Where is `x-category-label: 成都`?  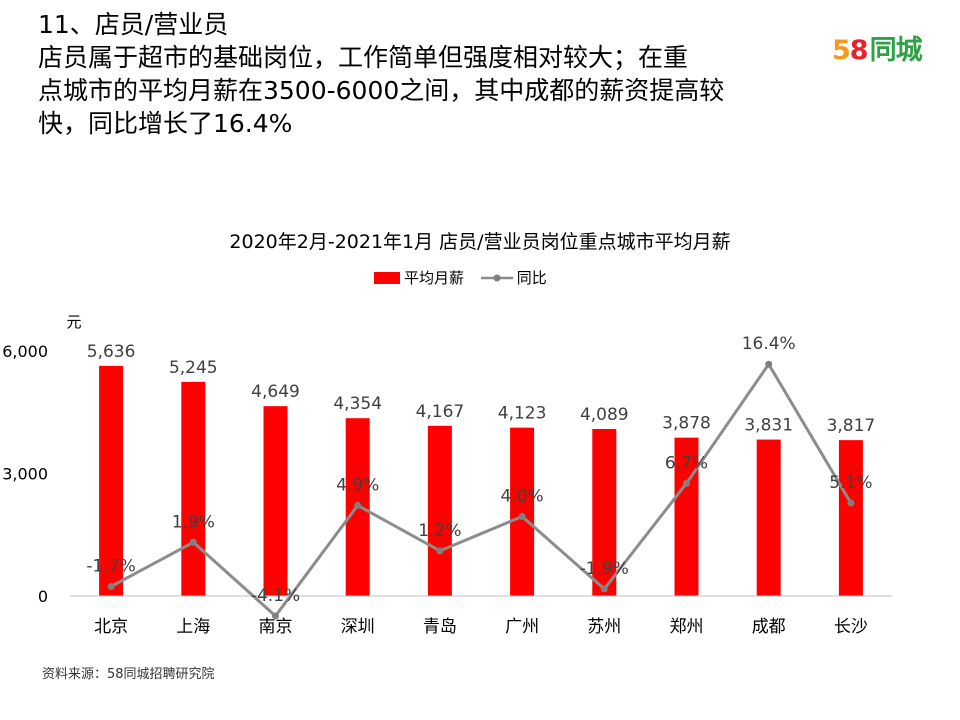 x-category-label: 成都 is located at coordinates (769, 627).